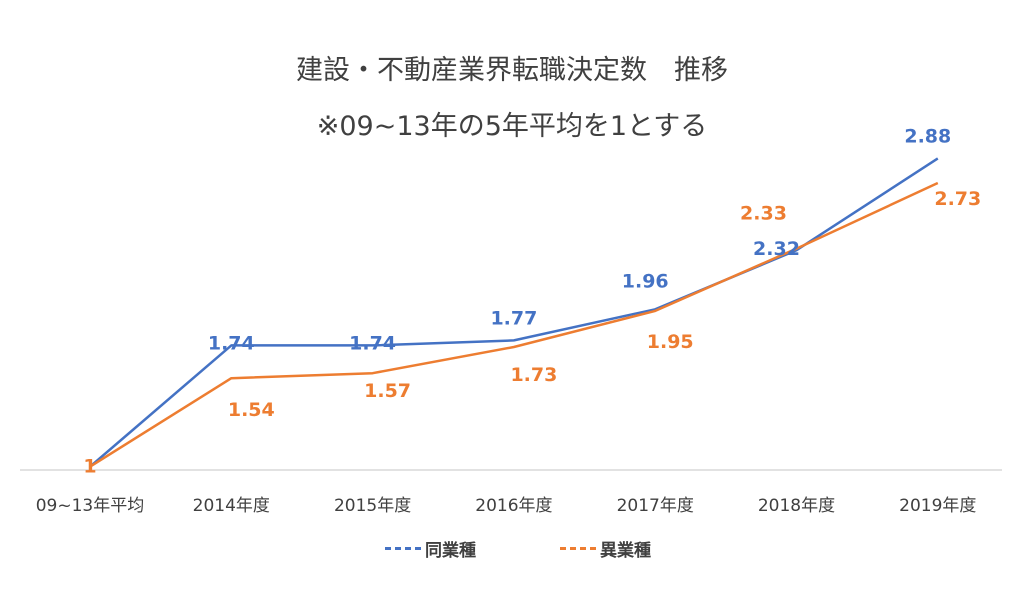  I want to click on x-tick-label: 2019年度, so click(937, 506).